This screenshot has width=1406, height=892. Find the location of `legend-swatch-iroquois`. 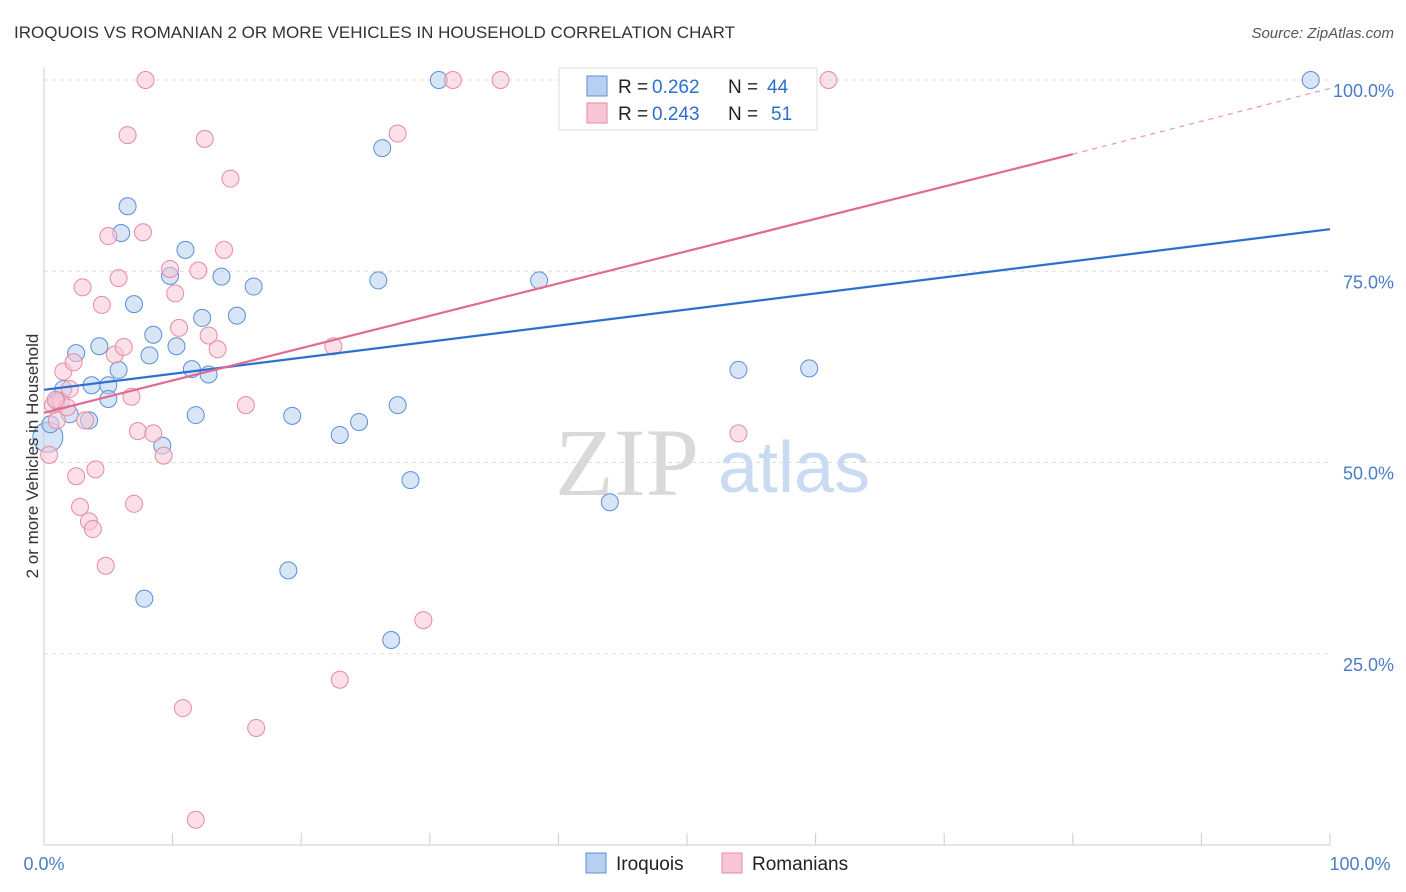

legend-swatch-iroquois is located at coordinates (597, 86).